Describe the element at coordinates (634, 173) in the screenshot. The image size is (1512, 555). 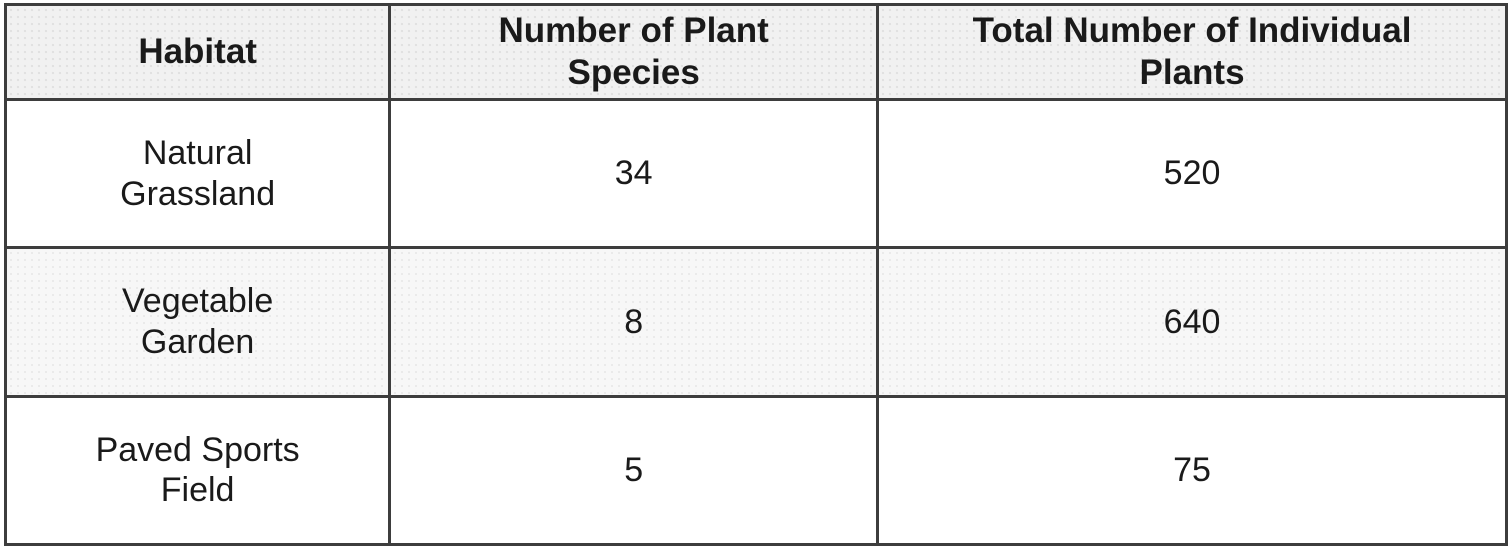
I see `species-count-cell: 34` at that location.